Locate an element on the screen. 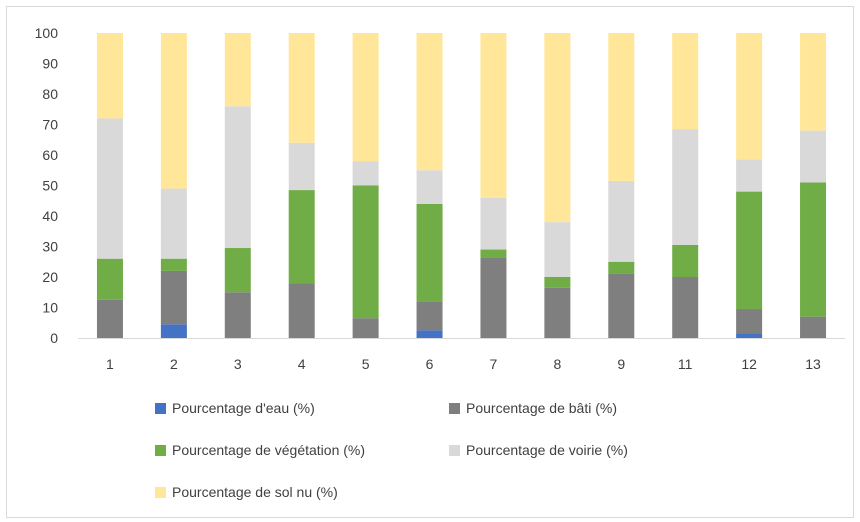 The height and width of the screenshot is (522, 860). y-tick-label: 10 is located at coordinates (50, 308).